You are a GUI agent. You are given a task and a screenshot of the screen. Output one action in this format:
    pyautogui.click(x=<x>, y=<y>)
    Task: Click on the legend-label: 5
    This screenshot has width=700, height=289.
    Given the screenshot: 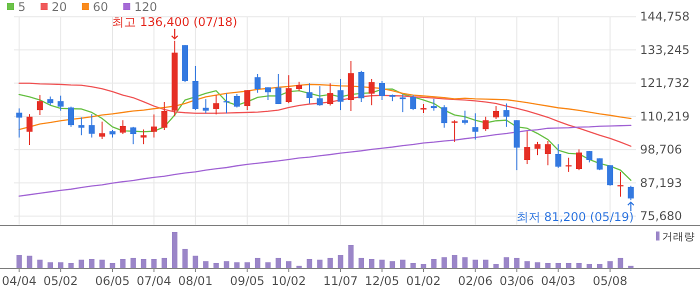 What is the action you would take?
    pyautogui.click(x=22, y=7)
    